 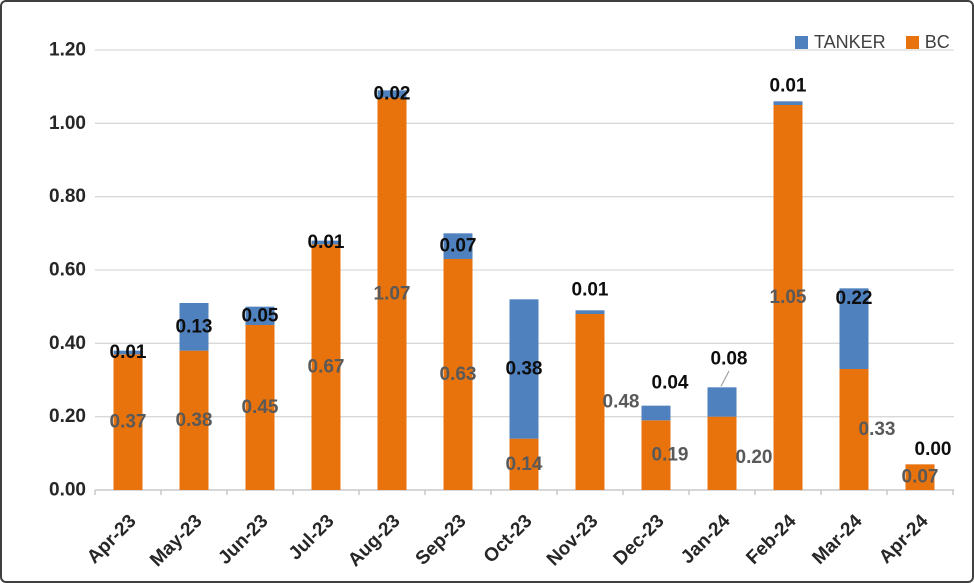 What do you see at coordinates (67, 416) in the screenshot?
I see `y-axis-tick-label: 0.20` at bounding box center [67, 416].